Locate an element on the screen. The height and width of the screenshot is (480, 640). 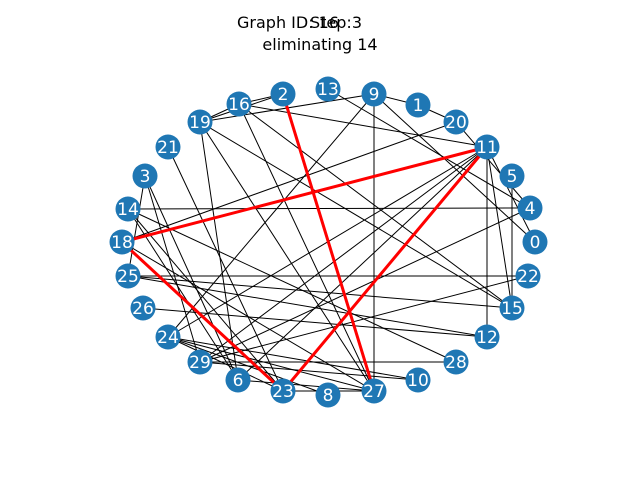
node-6: 6 is located at coordinates (238, 380).